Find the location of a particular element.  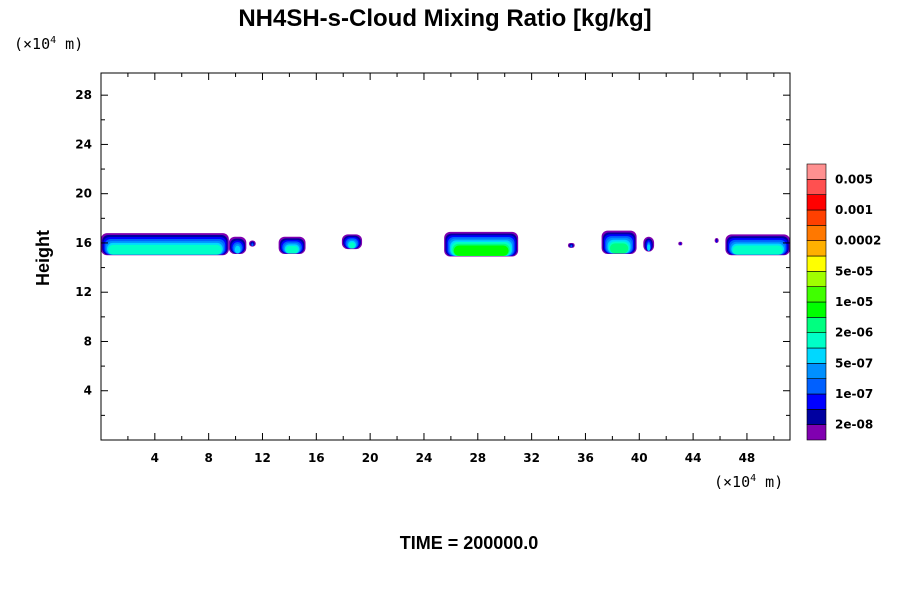

x-axis-unit: (×104 m) is located at coordinates (748, 482).